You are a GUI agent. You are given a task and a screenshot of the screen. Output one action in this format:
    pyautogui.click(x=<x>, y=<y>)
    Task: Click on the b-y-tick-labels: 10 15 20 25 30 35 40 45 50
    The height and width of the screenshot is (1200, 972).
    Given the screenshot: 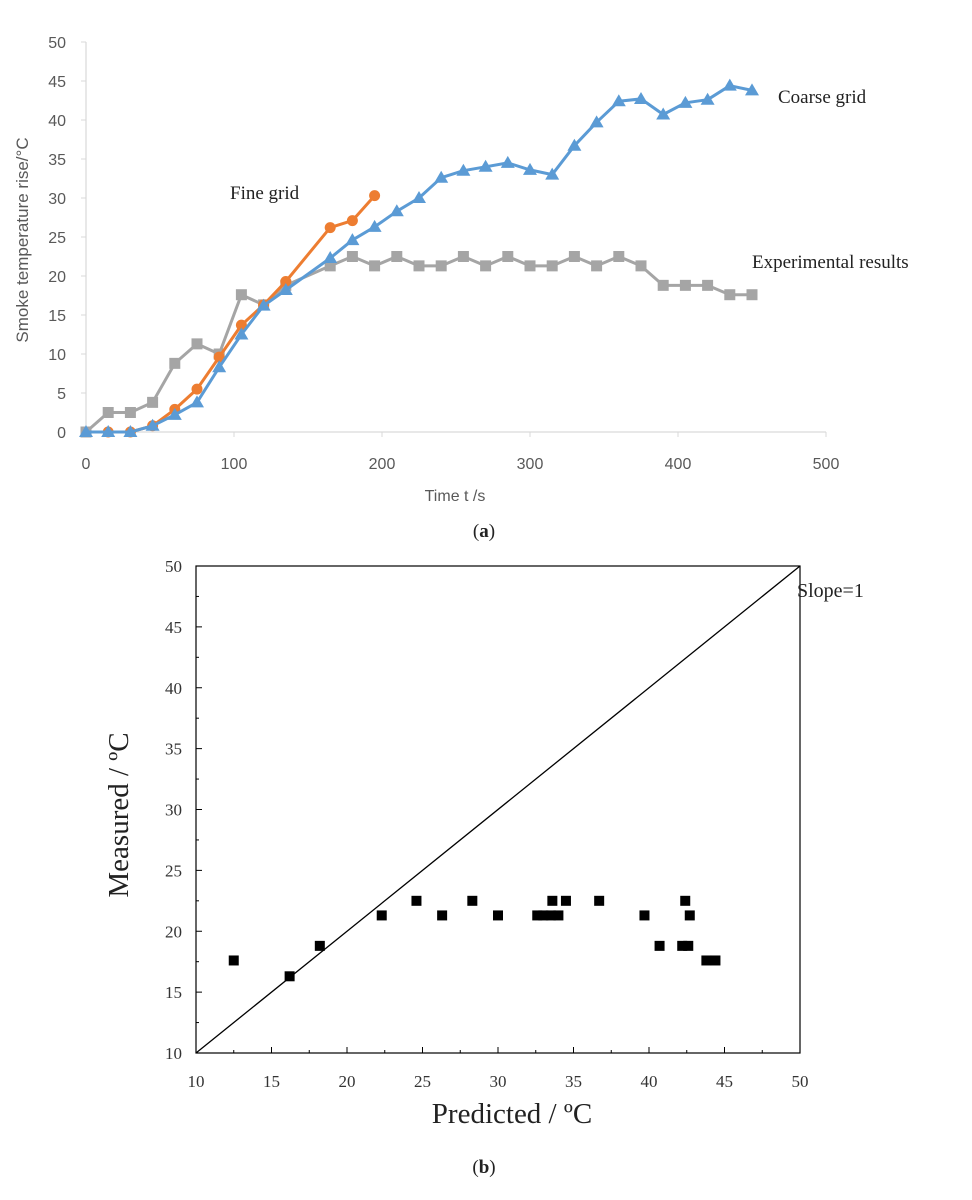 What is the action you would take?
    pyautogui.click(x=173, y=810)
    